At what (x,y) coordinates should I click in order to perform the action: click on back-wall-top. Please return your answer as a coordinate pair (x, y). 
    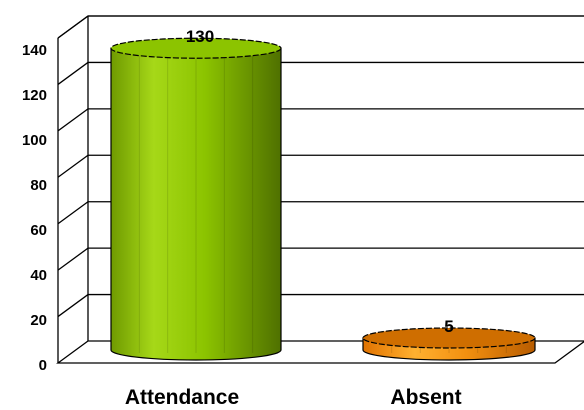
    Looking at the image, I should click on (320, 27).